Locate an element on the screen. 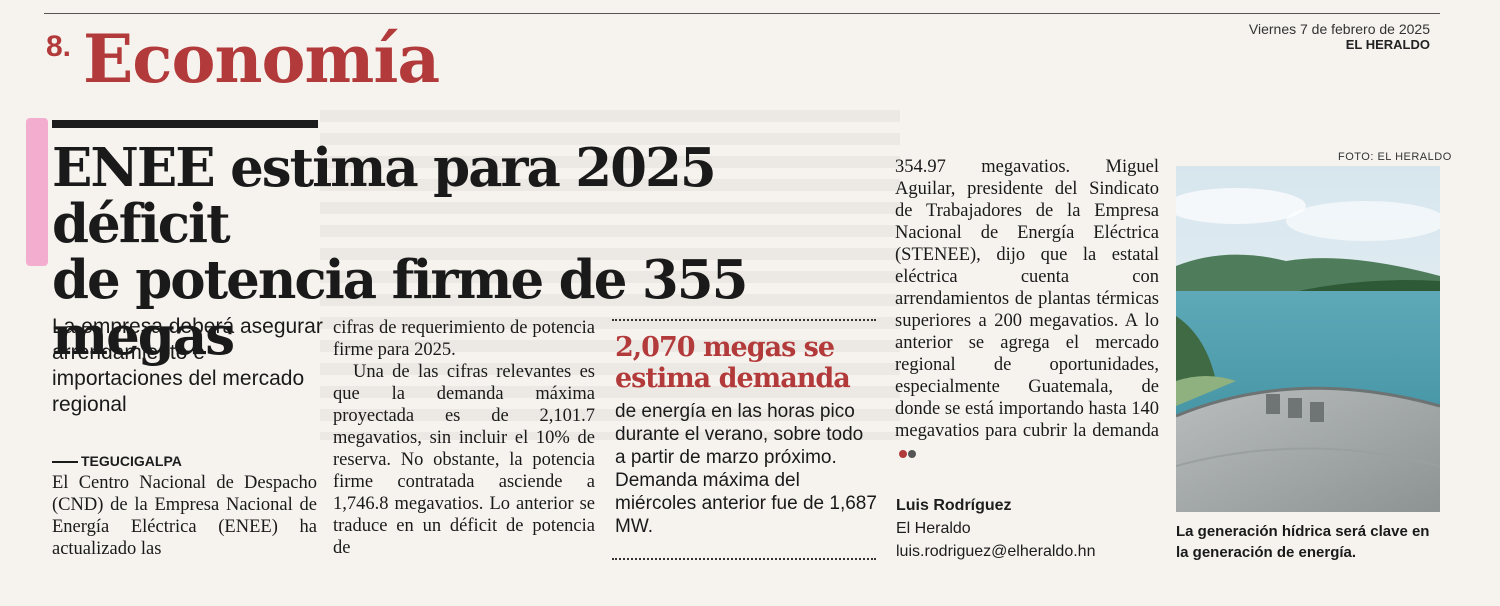  author-outlet: El Heraldo is located at coordinates (933, 528).